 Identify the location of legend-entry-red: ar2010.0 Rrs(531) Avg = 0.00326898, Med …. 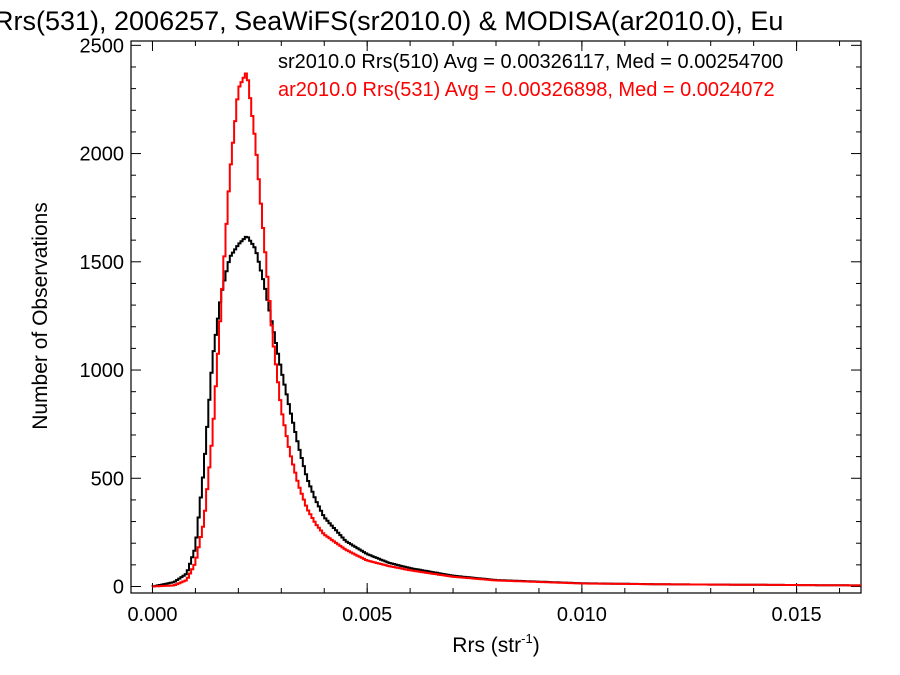
(526, 90).